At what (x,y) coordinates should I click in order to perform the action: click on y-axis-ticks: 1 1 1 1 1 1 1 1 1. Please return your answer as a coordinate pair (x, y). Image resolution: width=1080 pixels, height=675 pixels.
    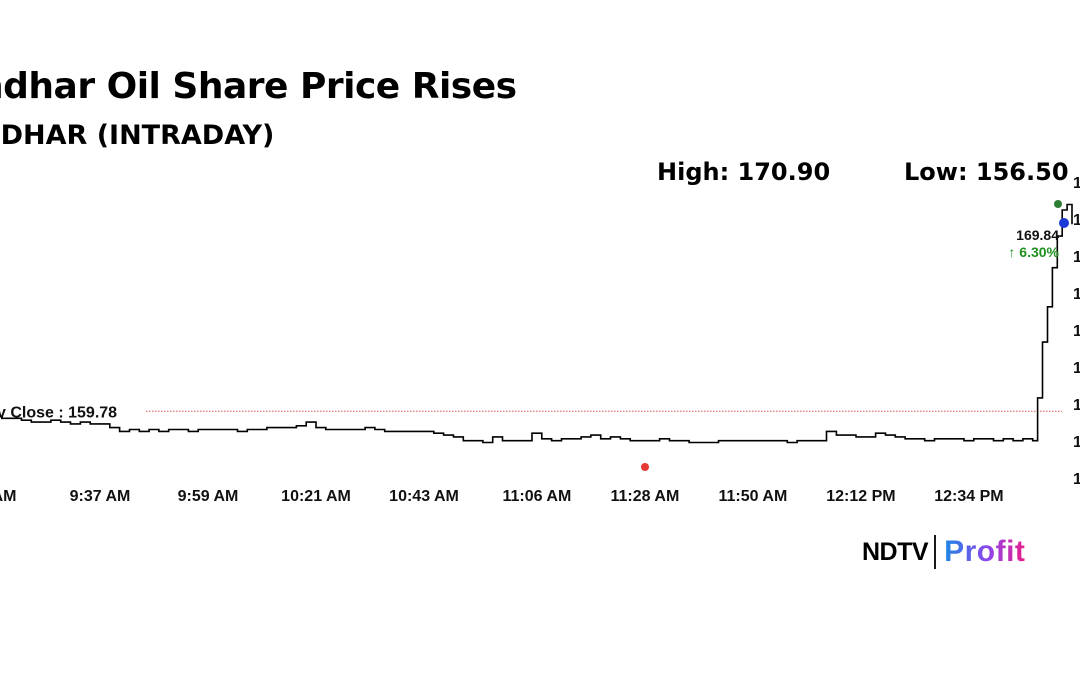
    Looking at the image, I should click on (1076, 331).